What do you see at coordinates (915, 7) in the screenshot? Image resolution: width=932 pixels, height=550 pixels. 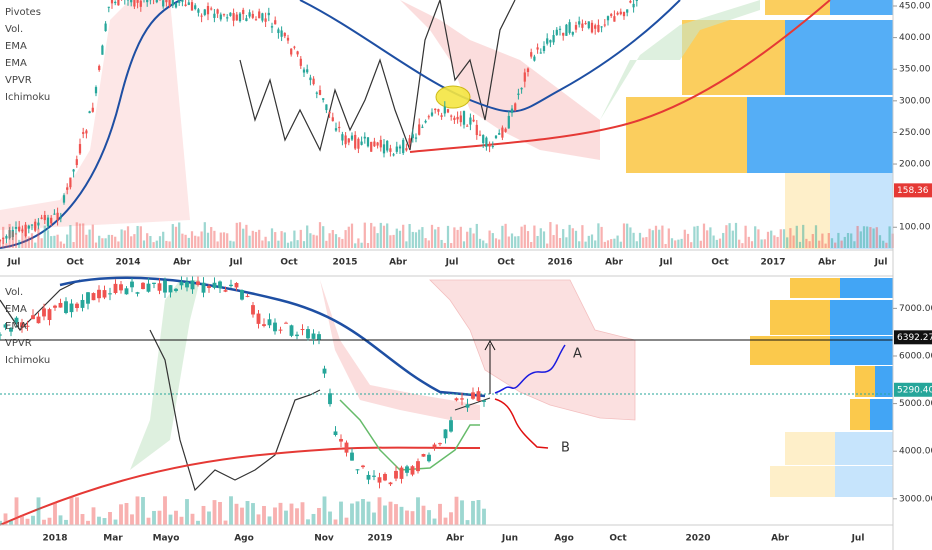 I see `y-tick-label: 450.00` at bounding box center [915, 7].